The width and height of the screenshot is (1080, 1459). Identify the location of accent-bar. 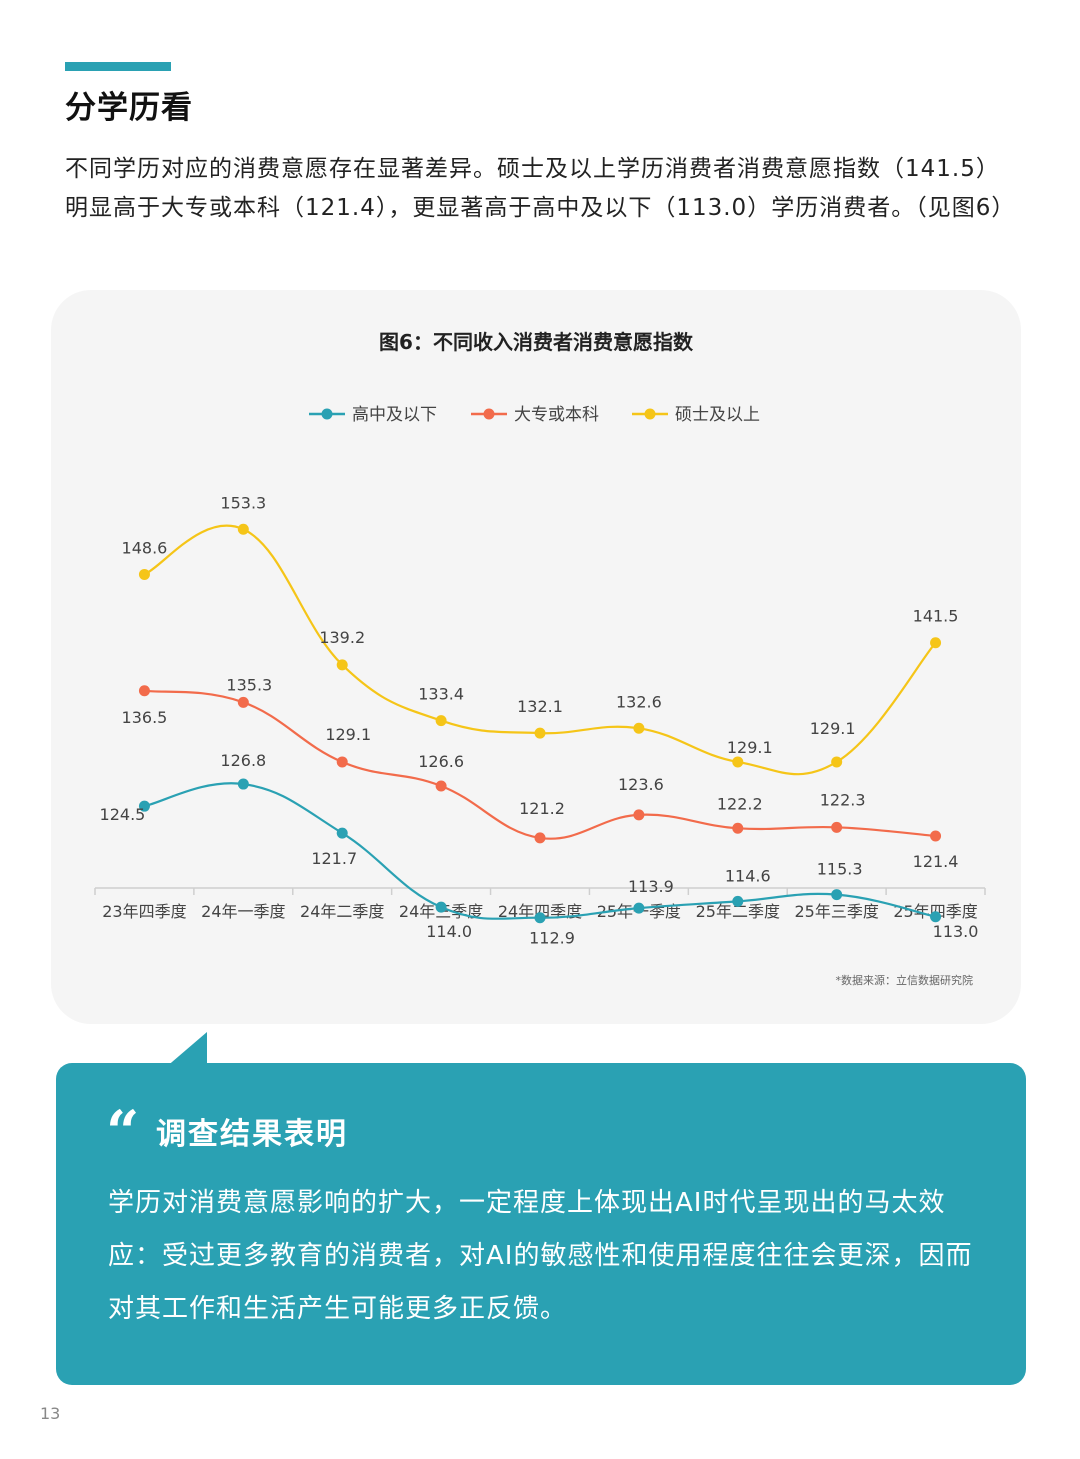
(118, 66).